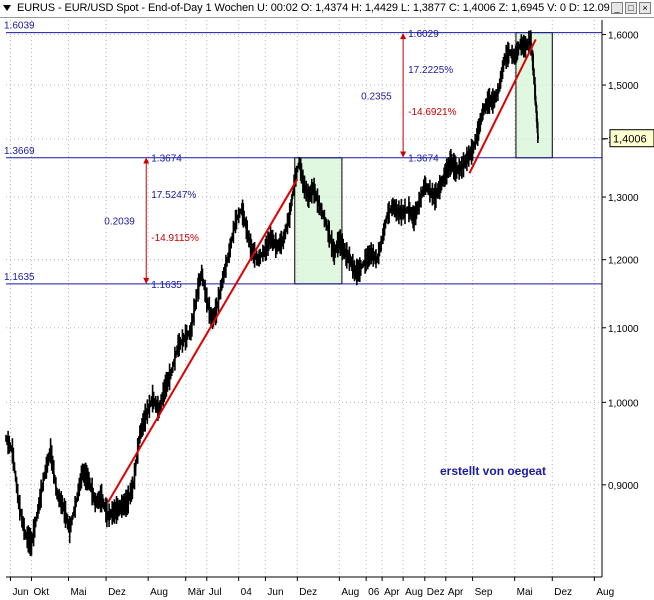 The width and height of the screenshot is (654, 600). What do you see at coordinates (374, 592) in the screenshot?
I see `x-tick-label: 06` at bounding box center [374, 592].